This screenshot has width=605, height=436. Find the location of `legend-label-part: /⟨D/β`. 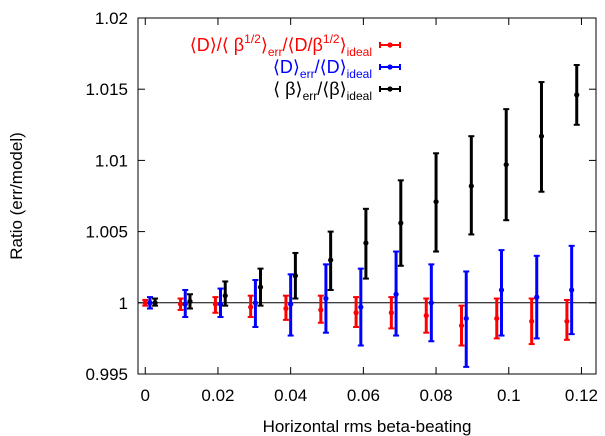

legend-label-part: /⟨D/β is located at coordinates (303, 45).